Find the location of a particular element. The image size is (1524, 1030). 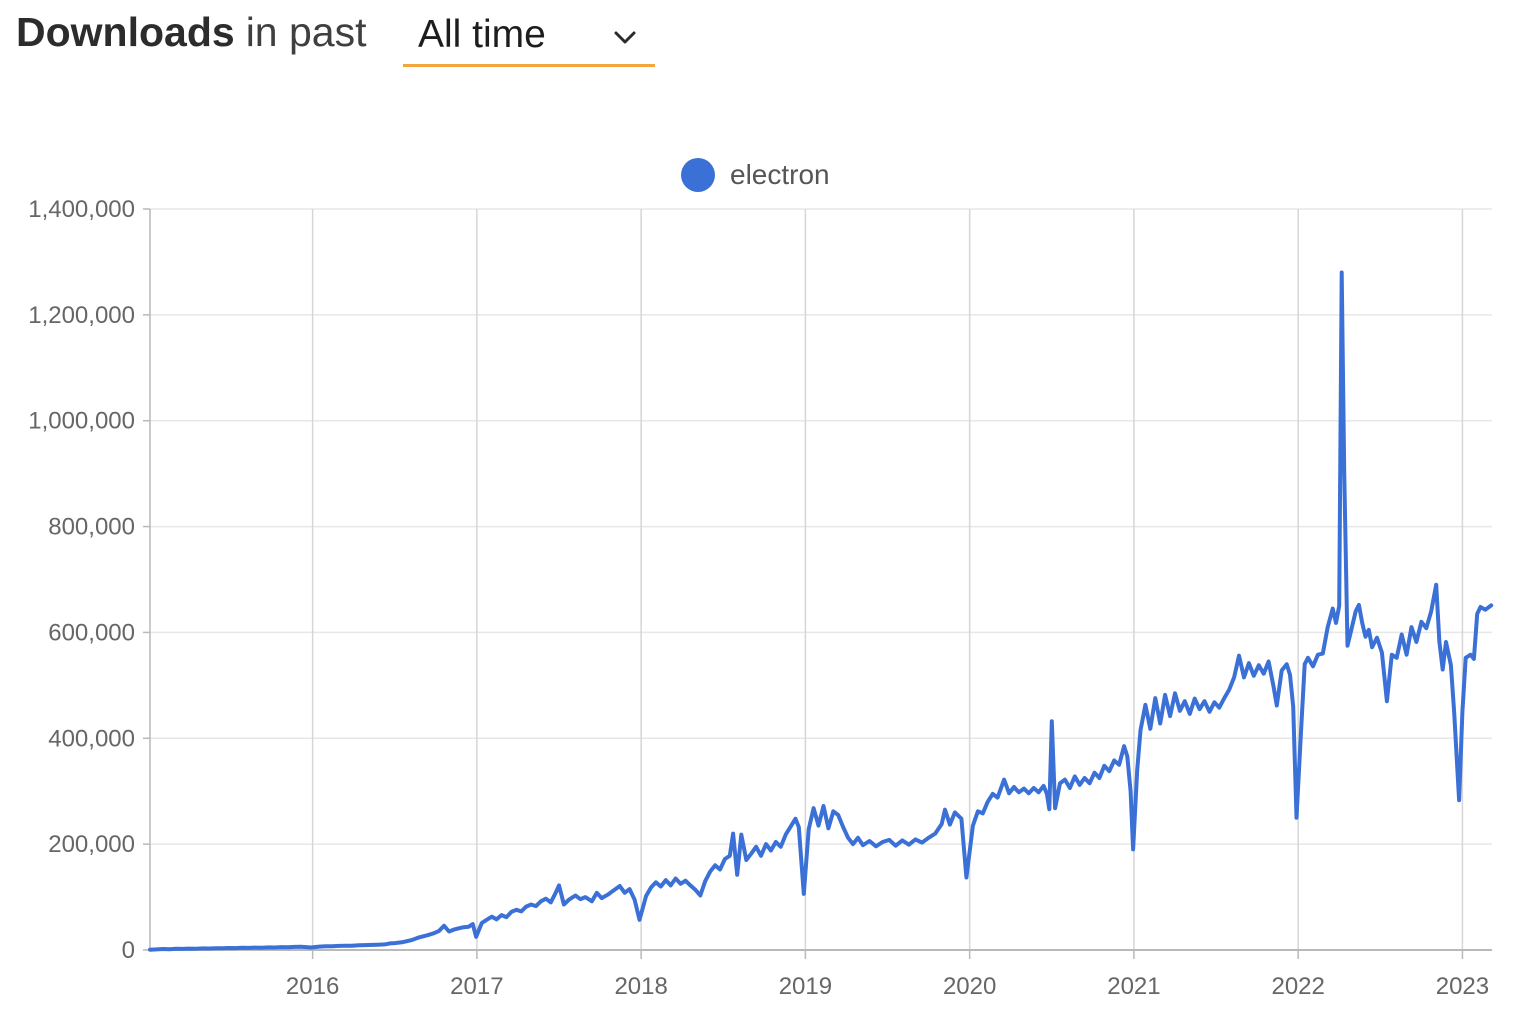

x-axis-label: 2016 is located at coordinates (312, 986).